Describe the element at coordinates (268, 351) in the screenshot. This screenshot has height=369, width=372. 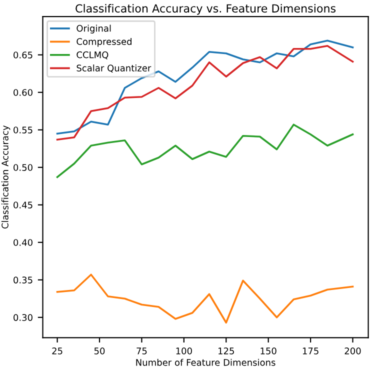
I see `x-tick-label: 150` at that location.